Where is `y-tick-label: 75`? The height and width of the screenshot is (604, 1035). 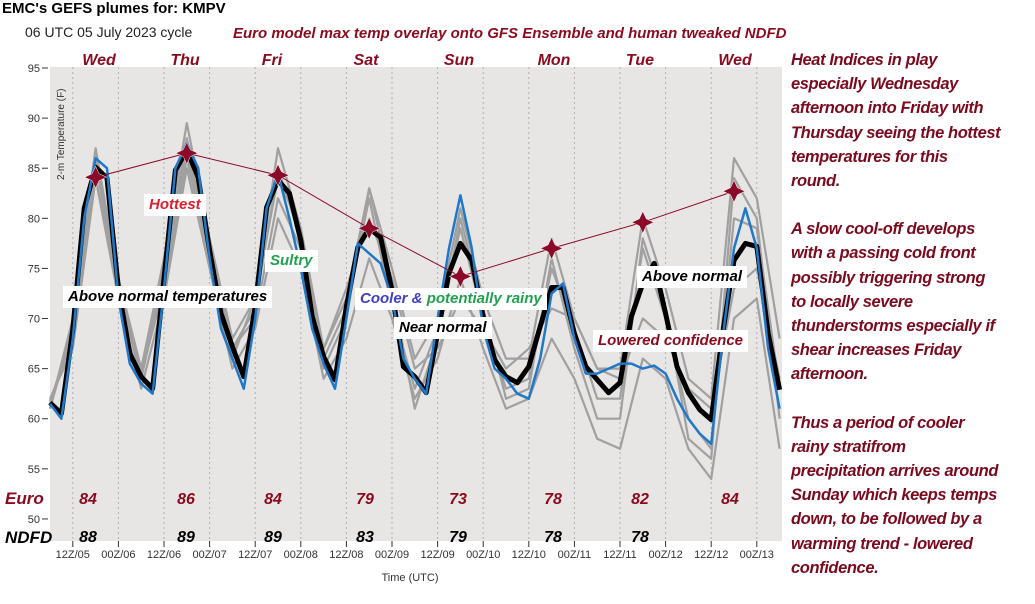
y-tick-label: 75 is located at coordinates (34, 269).